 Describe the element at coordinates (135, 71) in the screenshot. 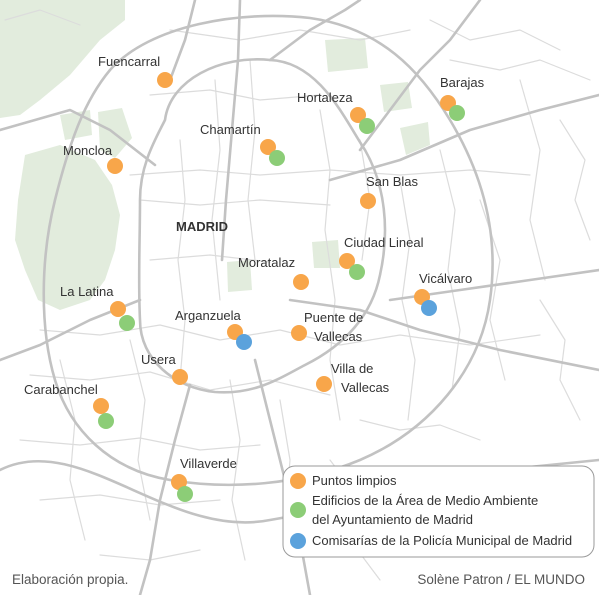

I see `district-fuencarral: Fuencarral` at that location.